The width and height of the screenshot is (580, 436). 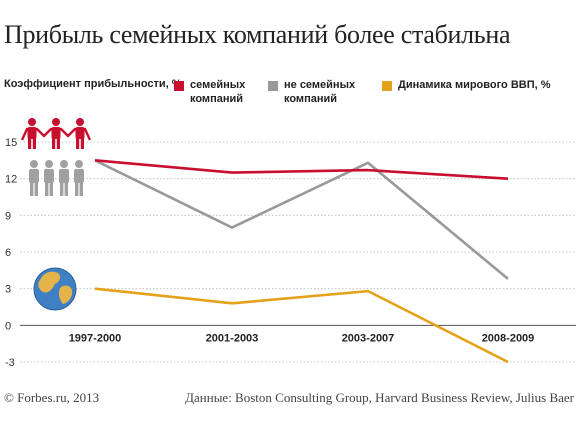 What do you see at coordinates (8, 326) in the screenshot?
I see `y-tick-label: 0` at bounding box center [8, 326].